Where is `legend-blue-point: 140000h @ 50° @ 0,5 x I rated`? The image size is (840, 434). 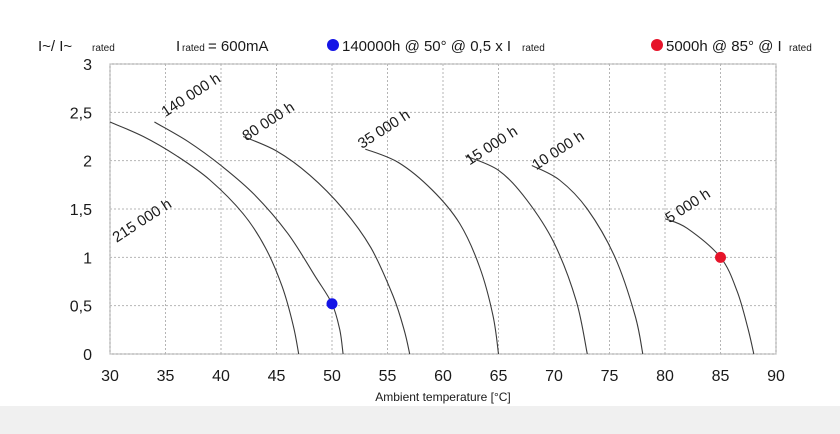
legend-blue-point: 140000h @ 50° @ 0,5 x I rated is located at coordinates (436, 46).